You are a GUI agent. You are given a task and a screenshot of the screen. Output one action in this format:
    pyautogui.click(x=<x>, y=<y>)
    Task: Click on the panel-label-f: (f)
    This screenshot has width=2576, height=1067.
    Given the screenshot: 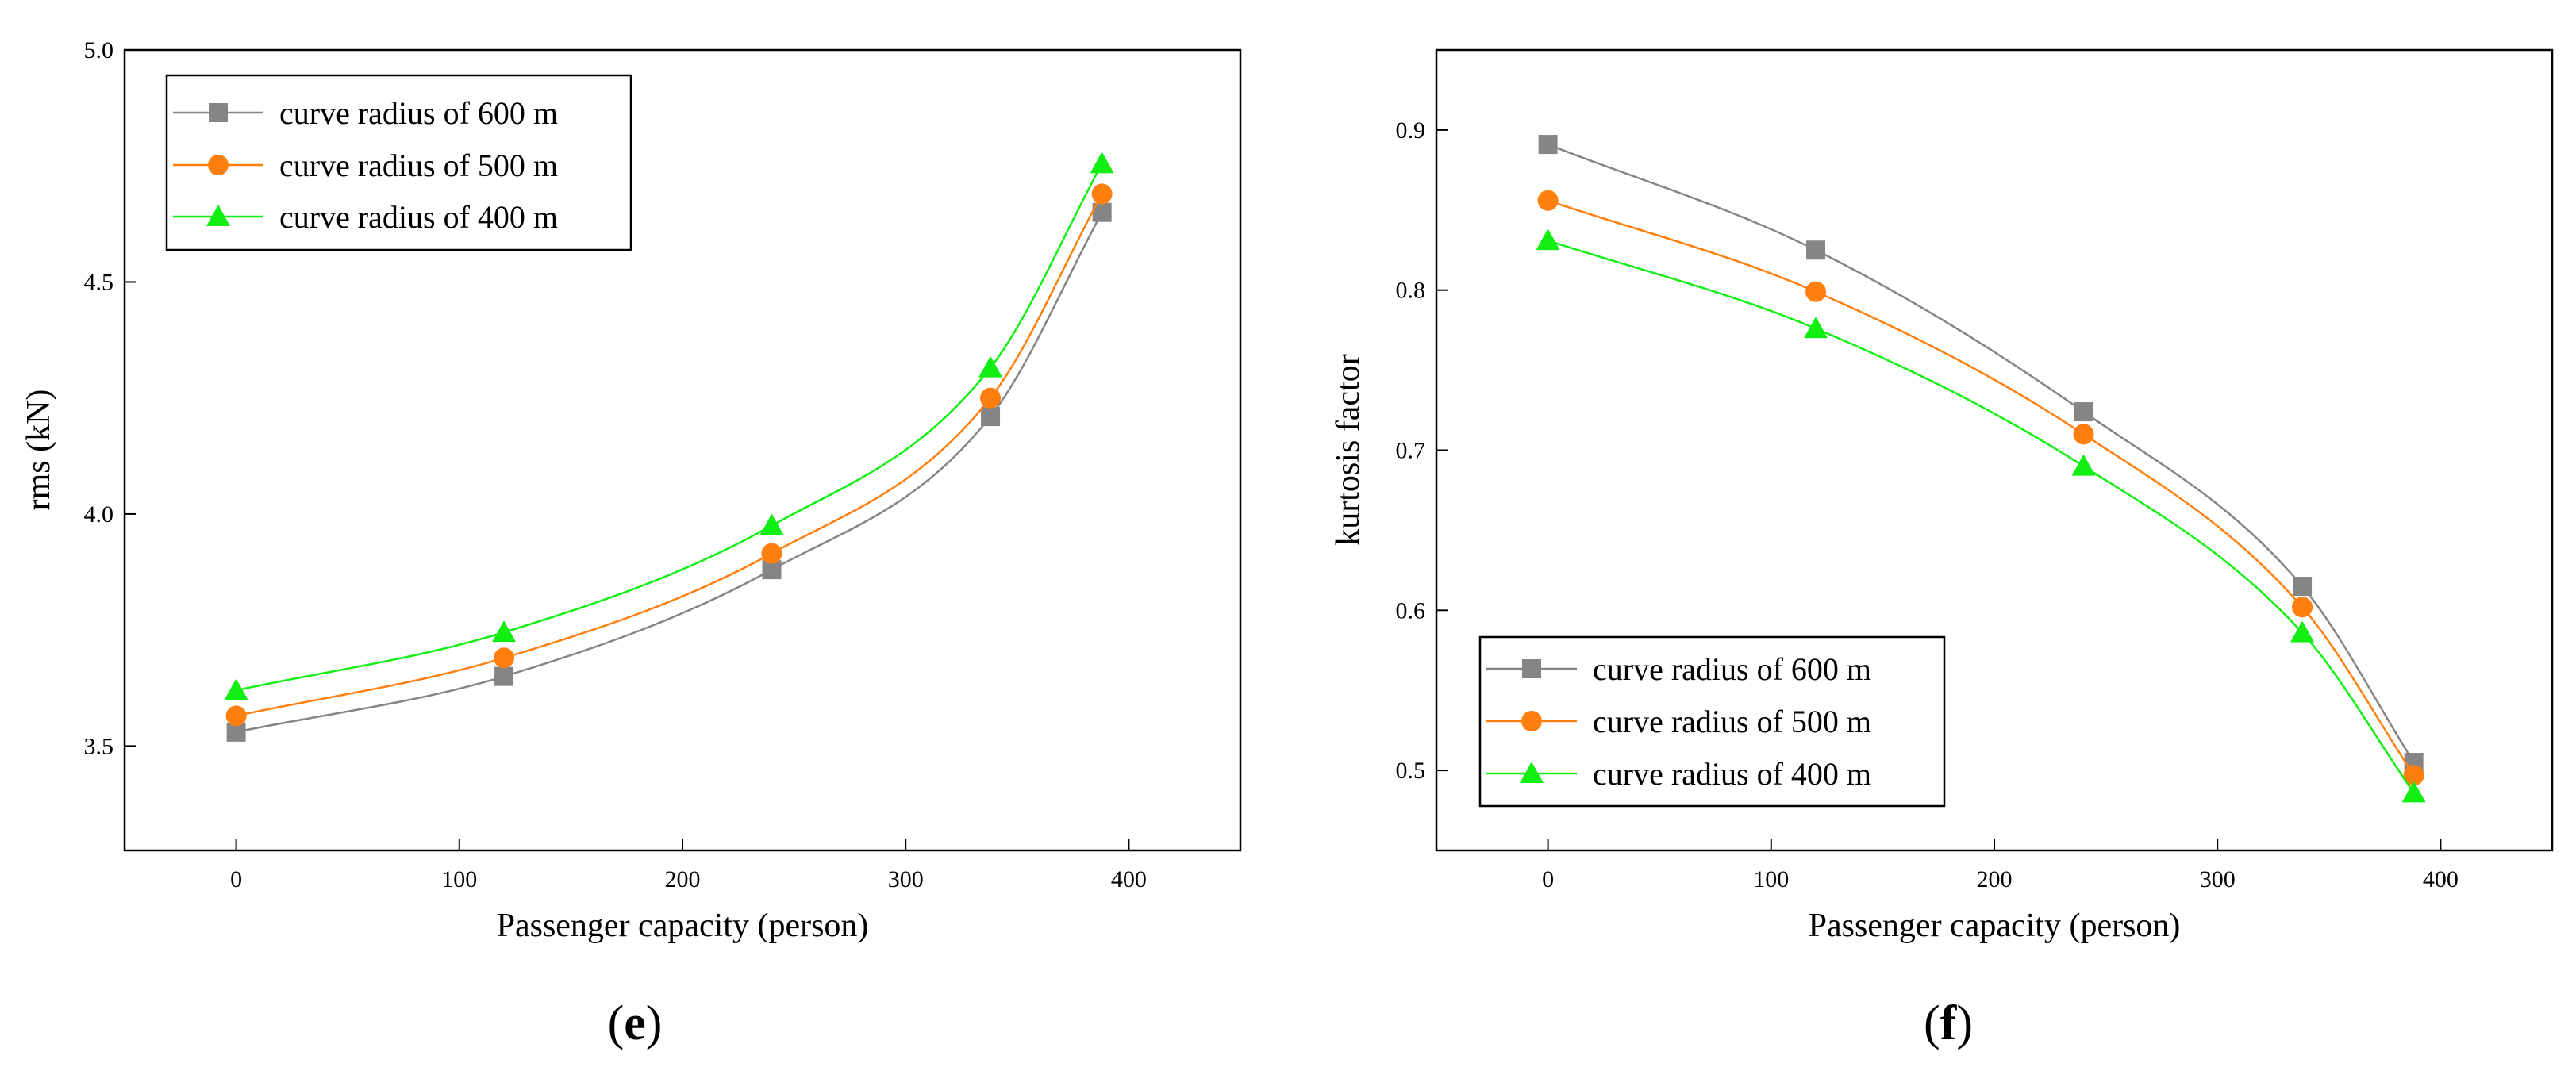 What is the action you would take?
    pyautogui.click(x=1948, y=1023)
    